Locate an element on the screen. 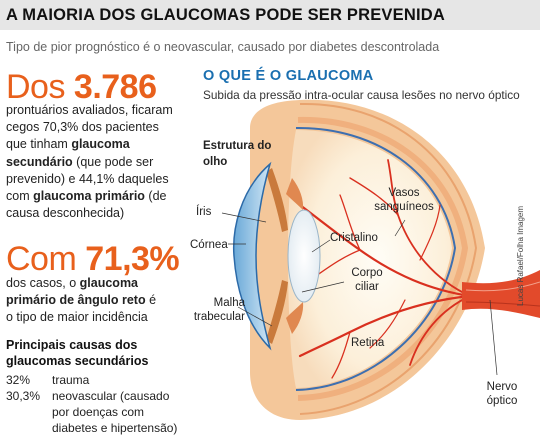 The image size is (540, 437). label-retina: Retina is located at coordinates (368, 343).